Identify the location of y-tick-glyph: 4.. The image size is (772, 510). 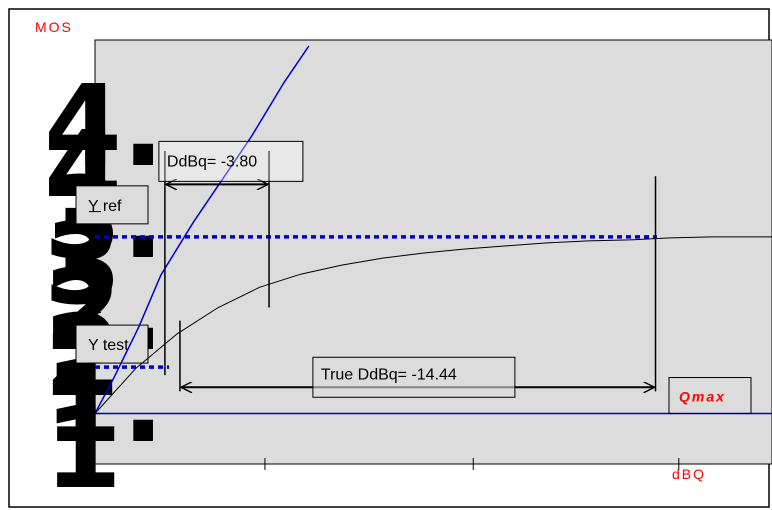
(104, 127).